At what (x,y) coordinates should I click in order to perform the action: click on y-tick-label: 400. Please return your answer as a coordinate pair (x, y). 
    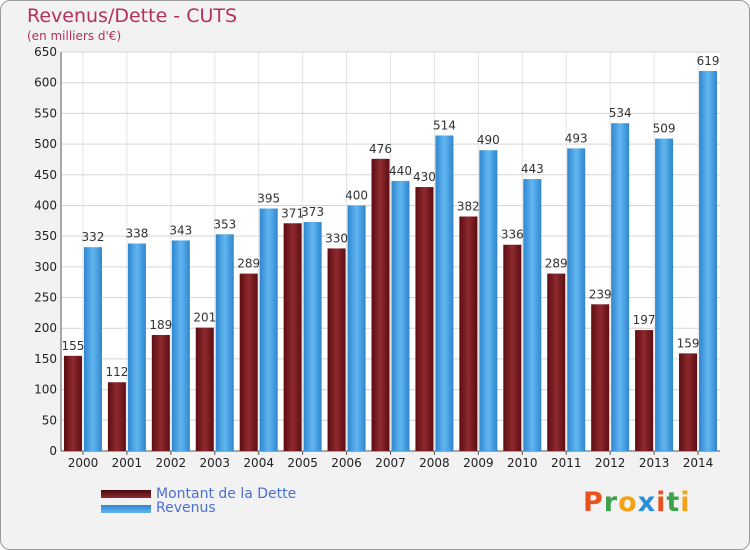
    Looking at the image, I should click on (45, 205).